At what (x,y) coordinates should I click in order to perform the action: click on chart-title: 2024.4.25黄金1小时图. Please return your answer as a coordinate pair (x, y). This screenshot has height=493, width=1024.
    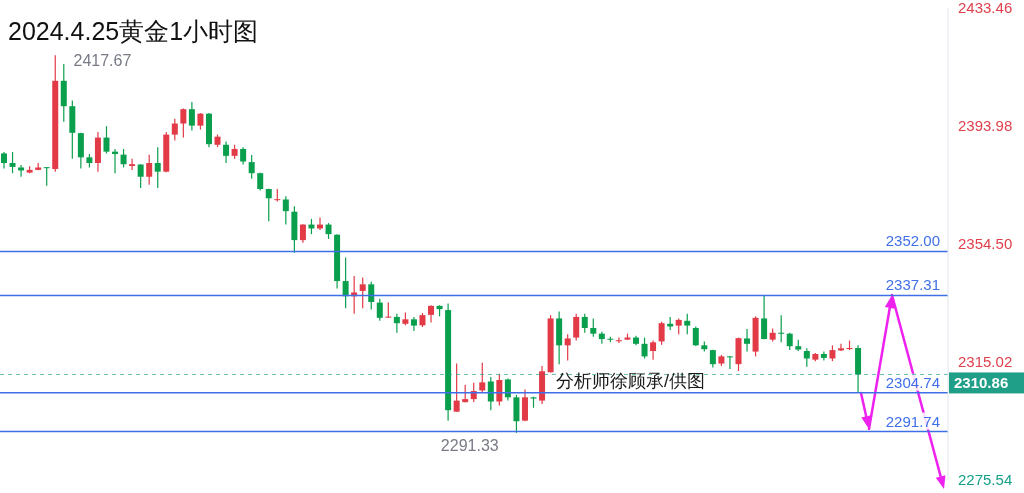
    Looking at the image, I should click on (133, 31).